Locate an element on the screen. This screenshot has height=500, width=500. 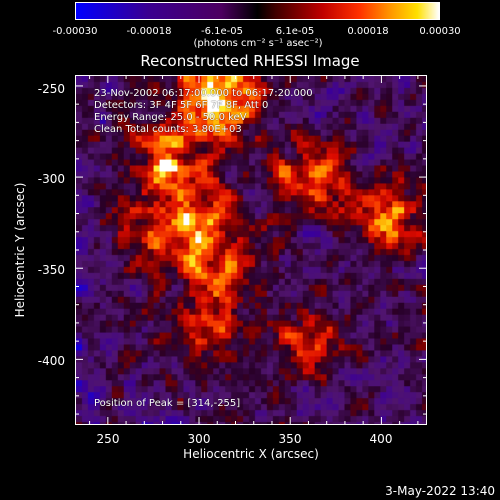
colorbar-gradient is located at coordinates (257, 11).